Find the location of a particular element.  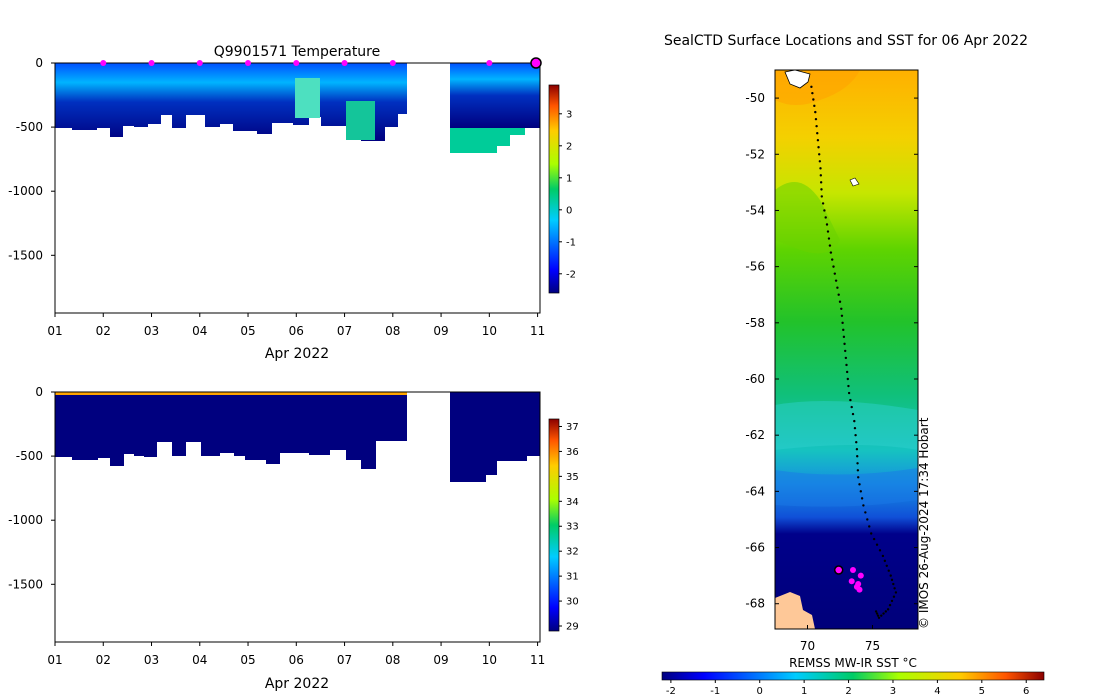

colorbar-tick-label: 3 is located at coordinates (569, 114).